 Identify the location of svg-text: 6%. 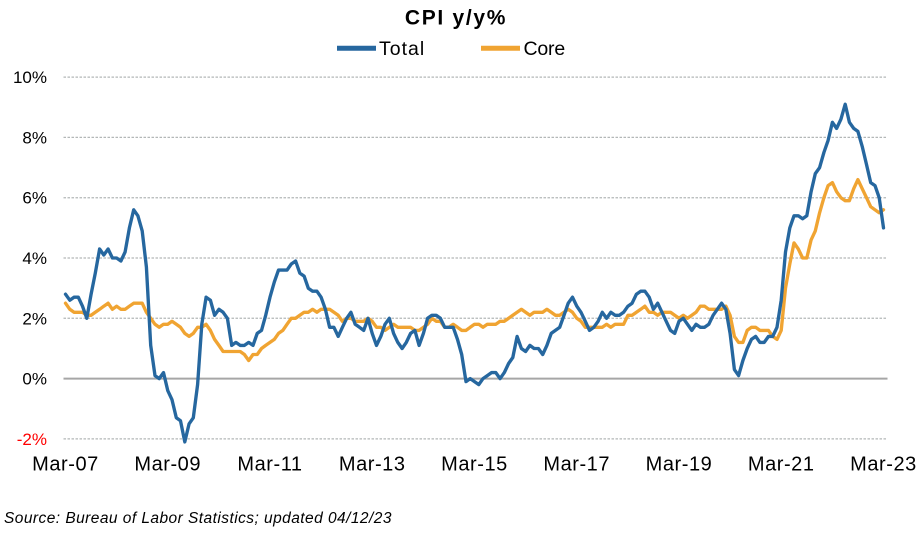
(34, 198).